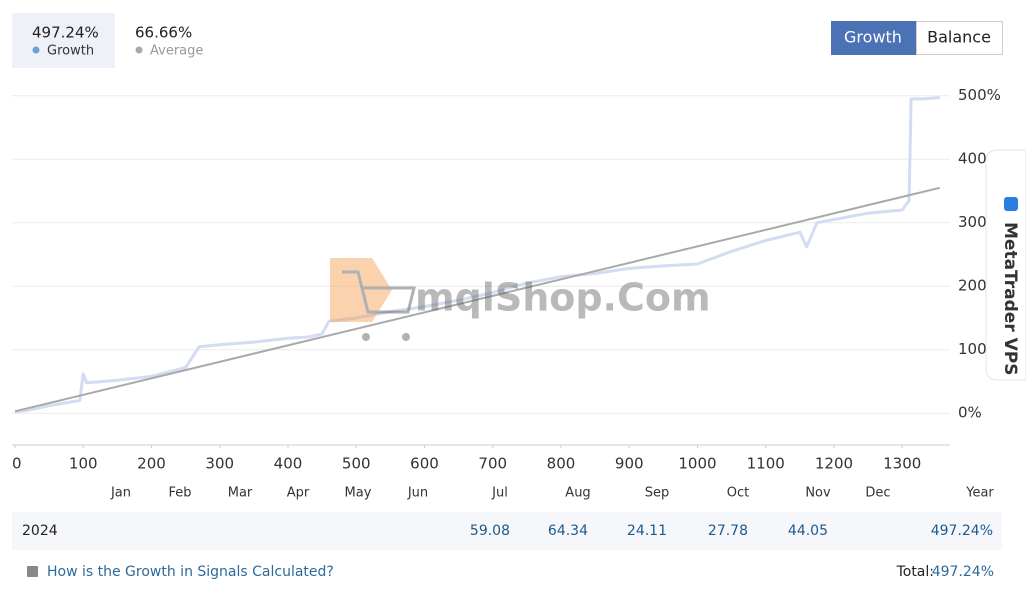  What do you see at coordinates (17, 464) in the screenshot?
I see `x-tick-label: 0` at bounding box center [17, 464].